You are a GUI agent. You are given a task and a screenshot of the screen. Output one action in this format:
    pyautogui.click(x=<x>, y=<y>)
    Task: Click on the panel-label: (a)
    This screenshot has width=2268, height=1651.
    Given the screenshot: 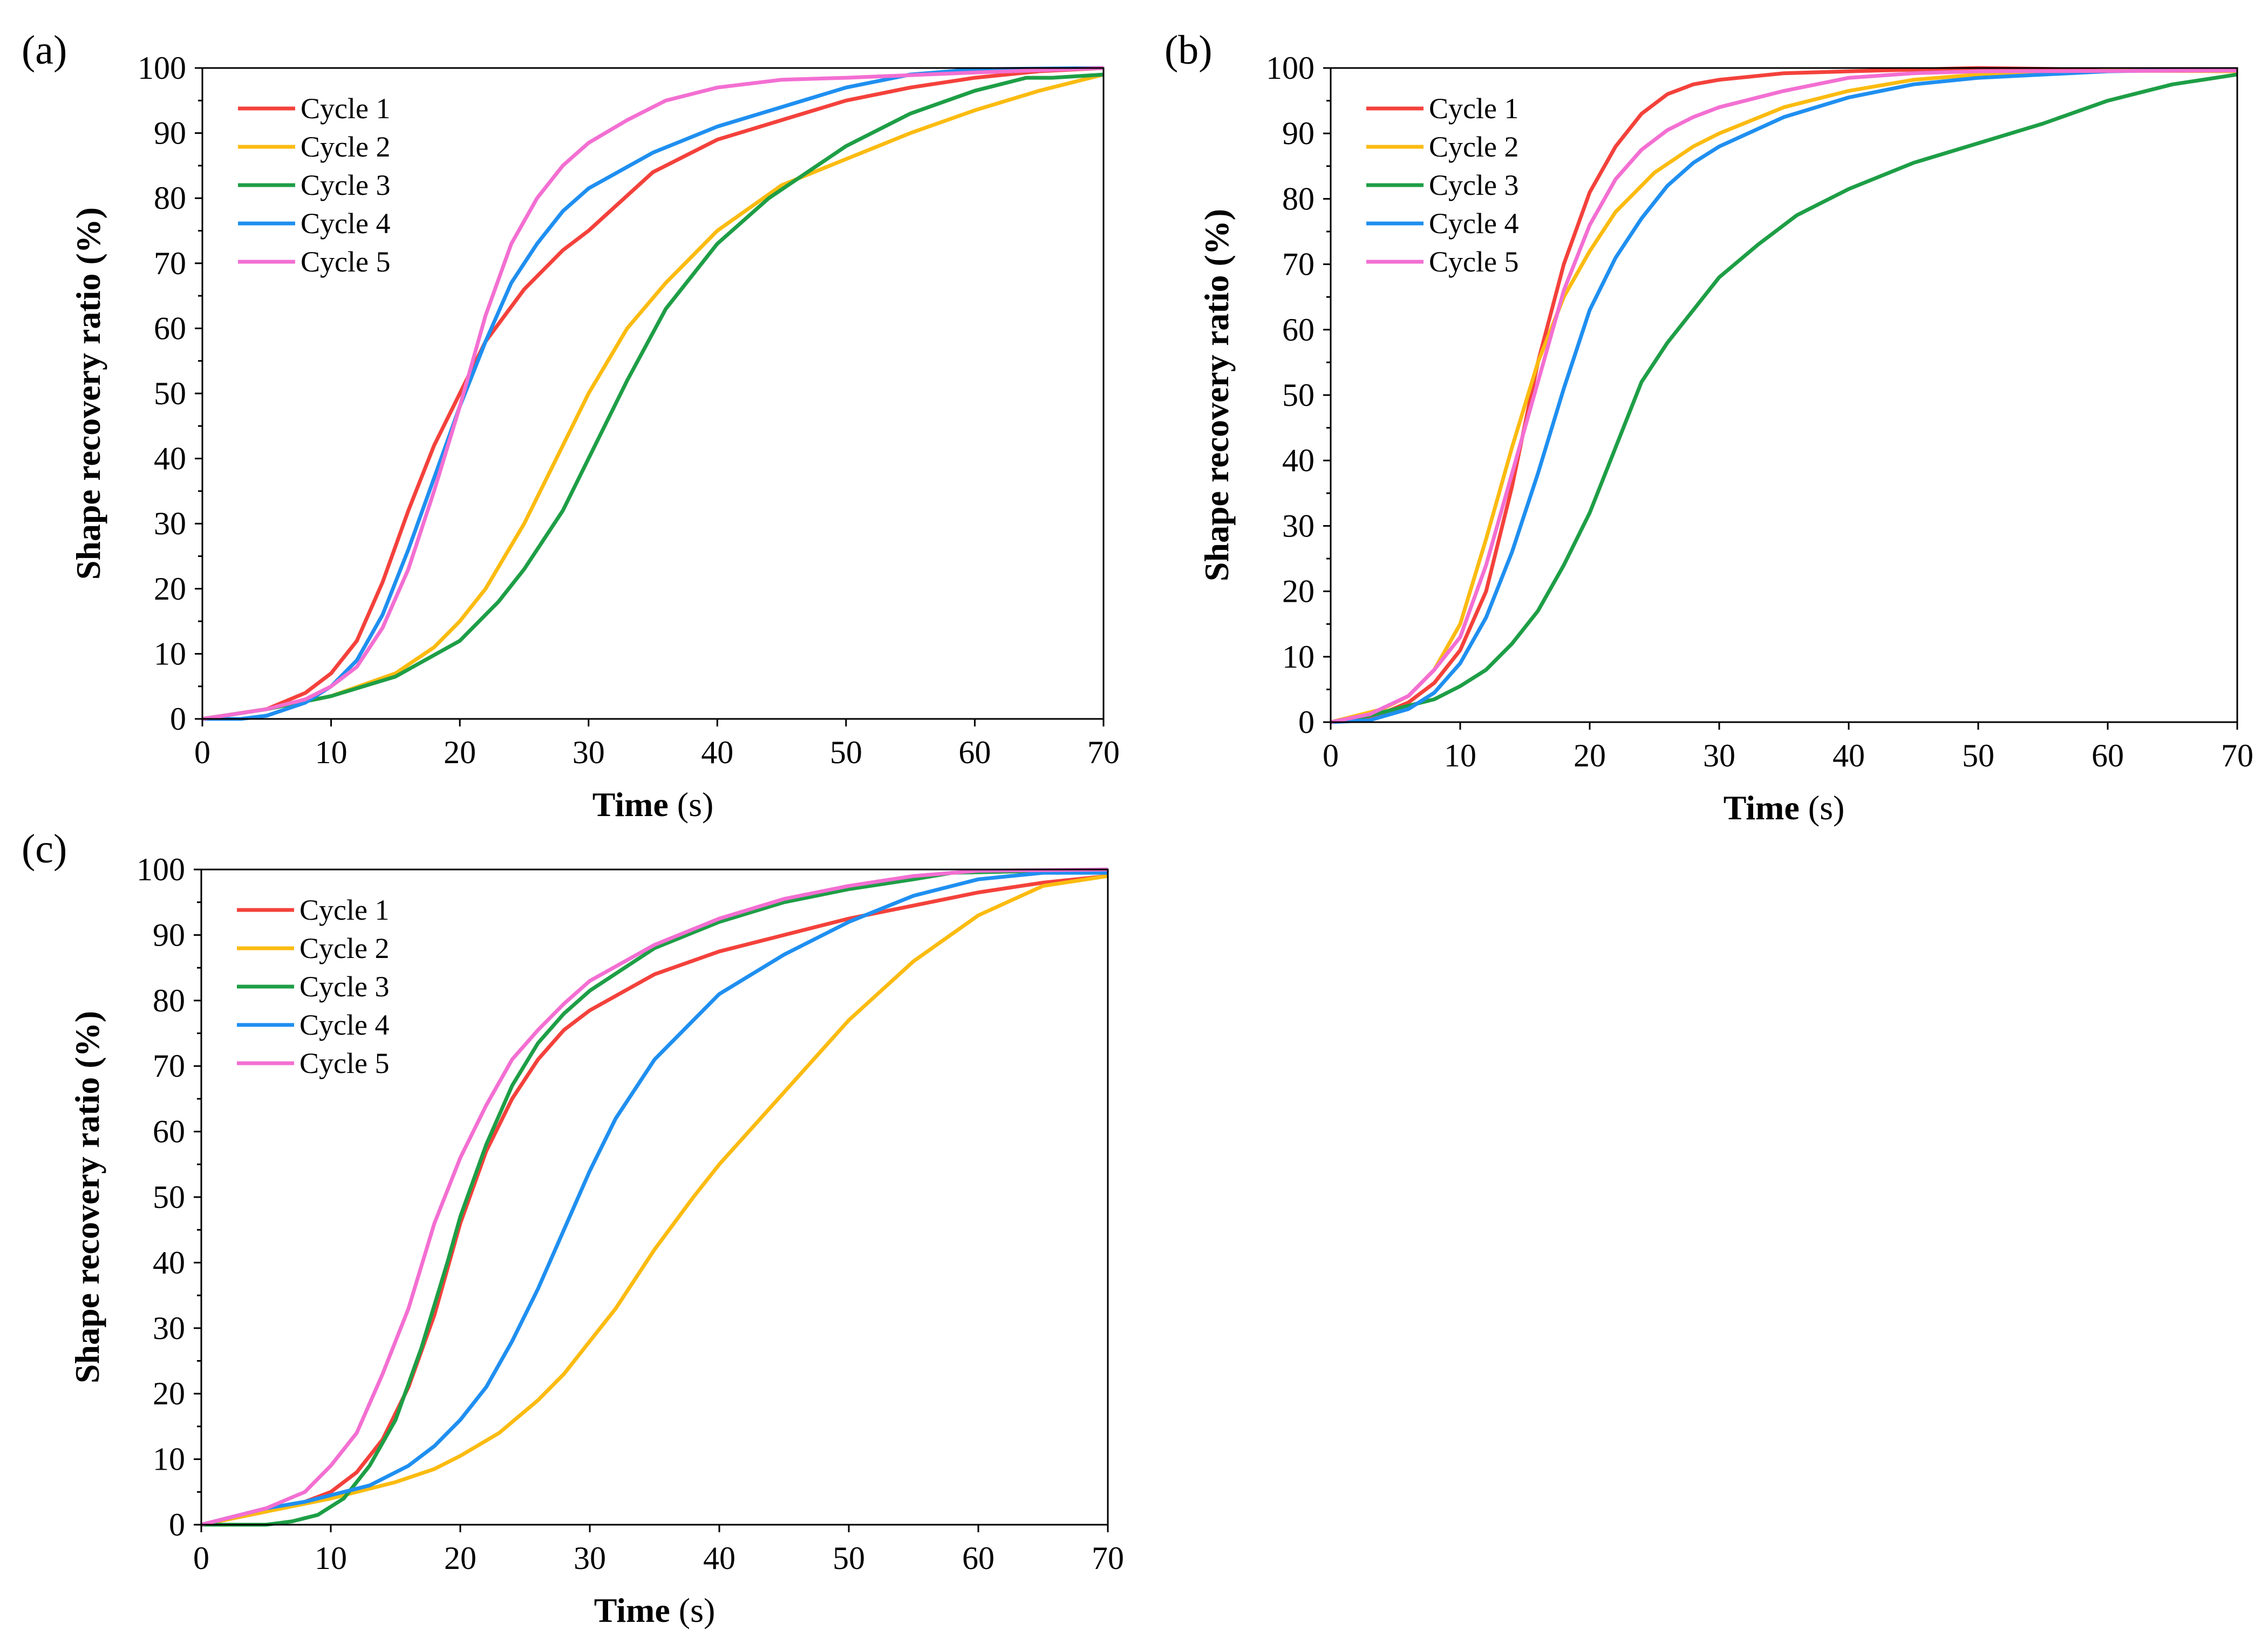 What is the action you would take?
    pyautogui.click(x=44, y=51)
    